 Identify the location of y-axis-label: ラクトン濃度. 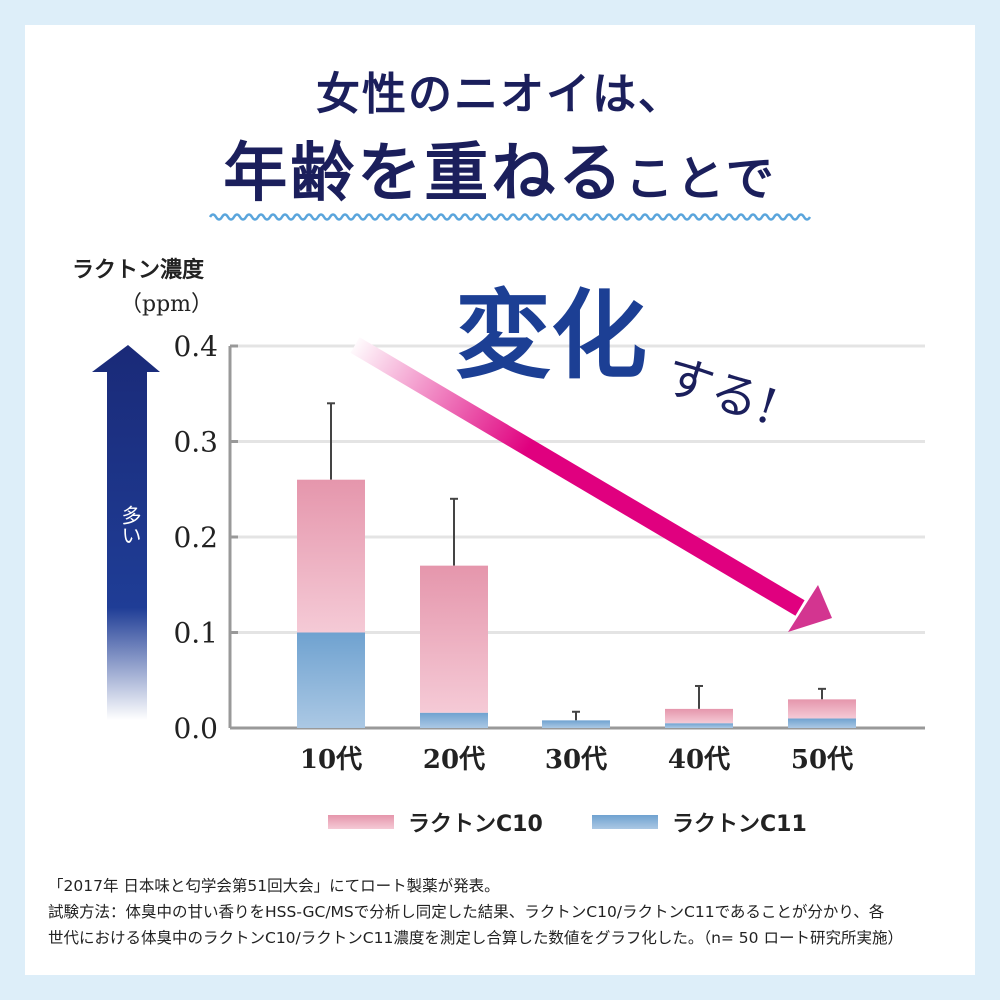
(138, 270).